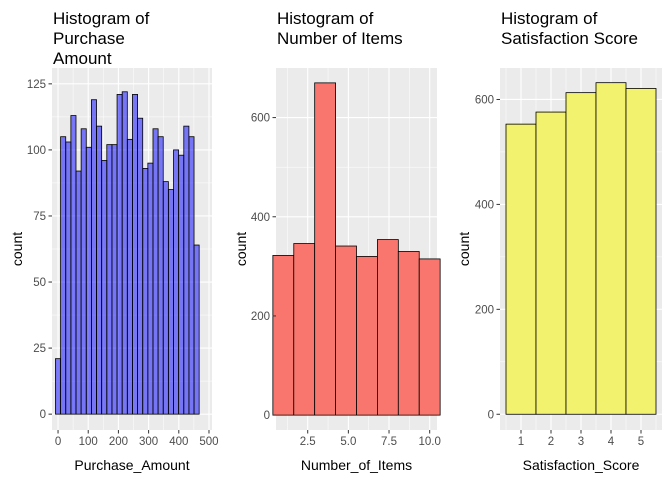  I want to click on x-tick-label: 7.5, so click(389, 442).